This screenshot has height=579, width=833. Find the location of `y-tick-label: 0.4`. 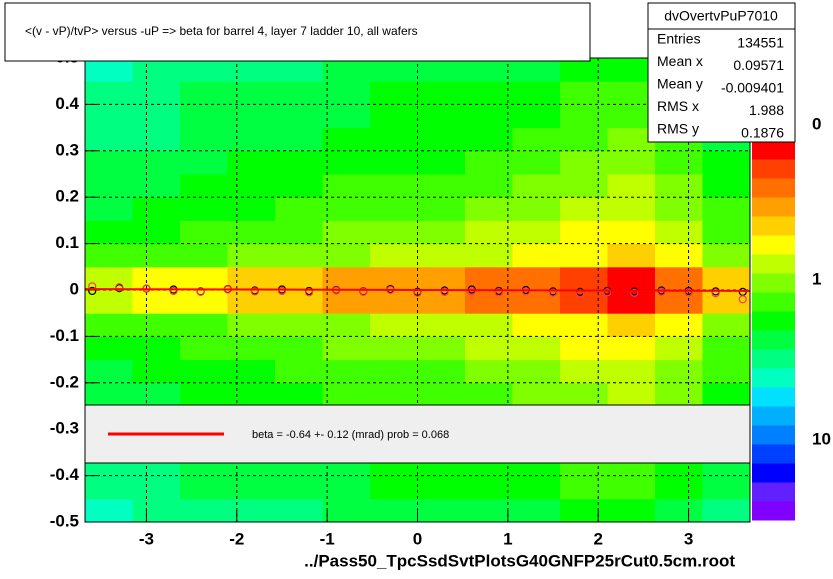

y-tick-label: 0.4 is located at coordinates (67, 103).